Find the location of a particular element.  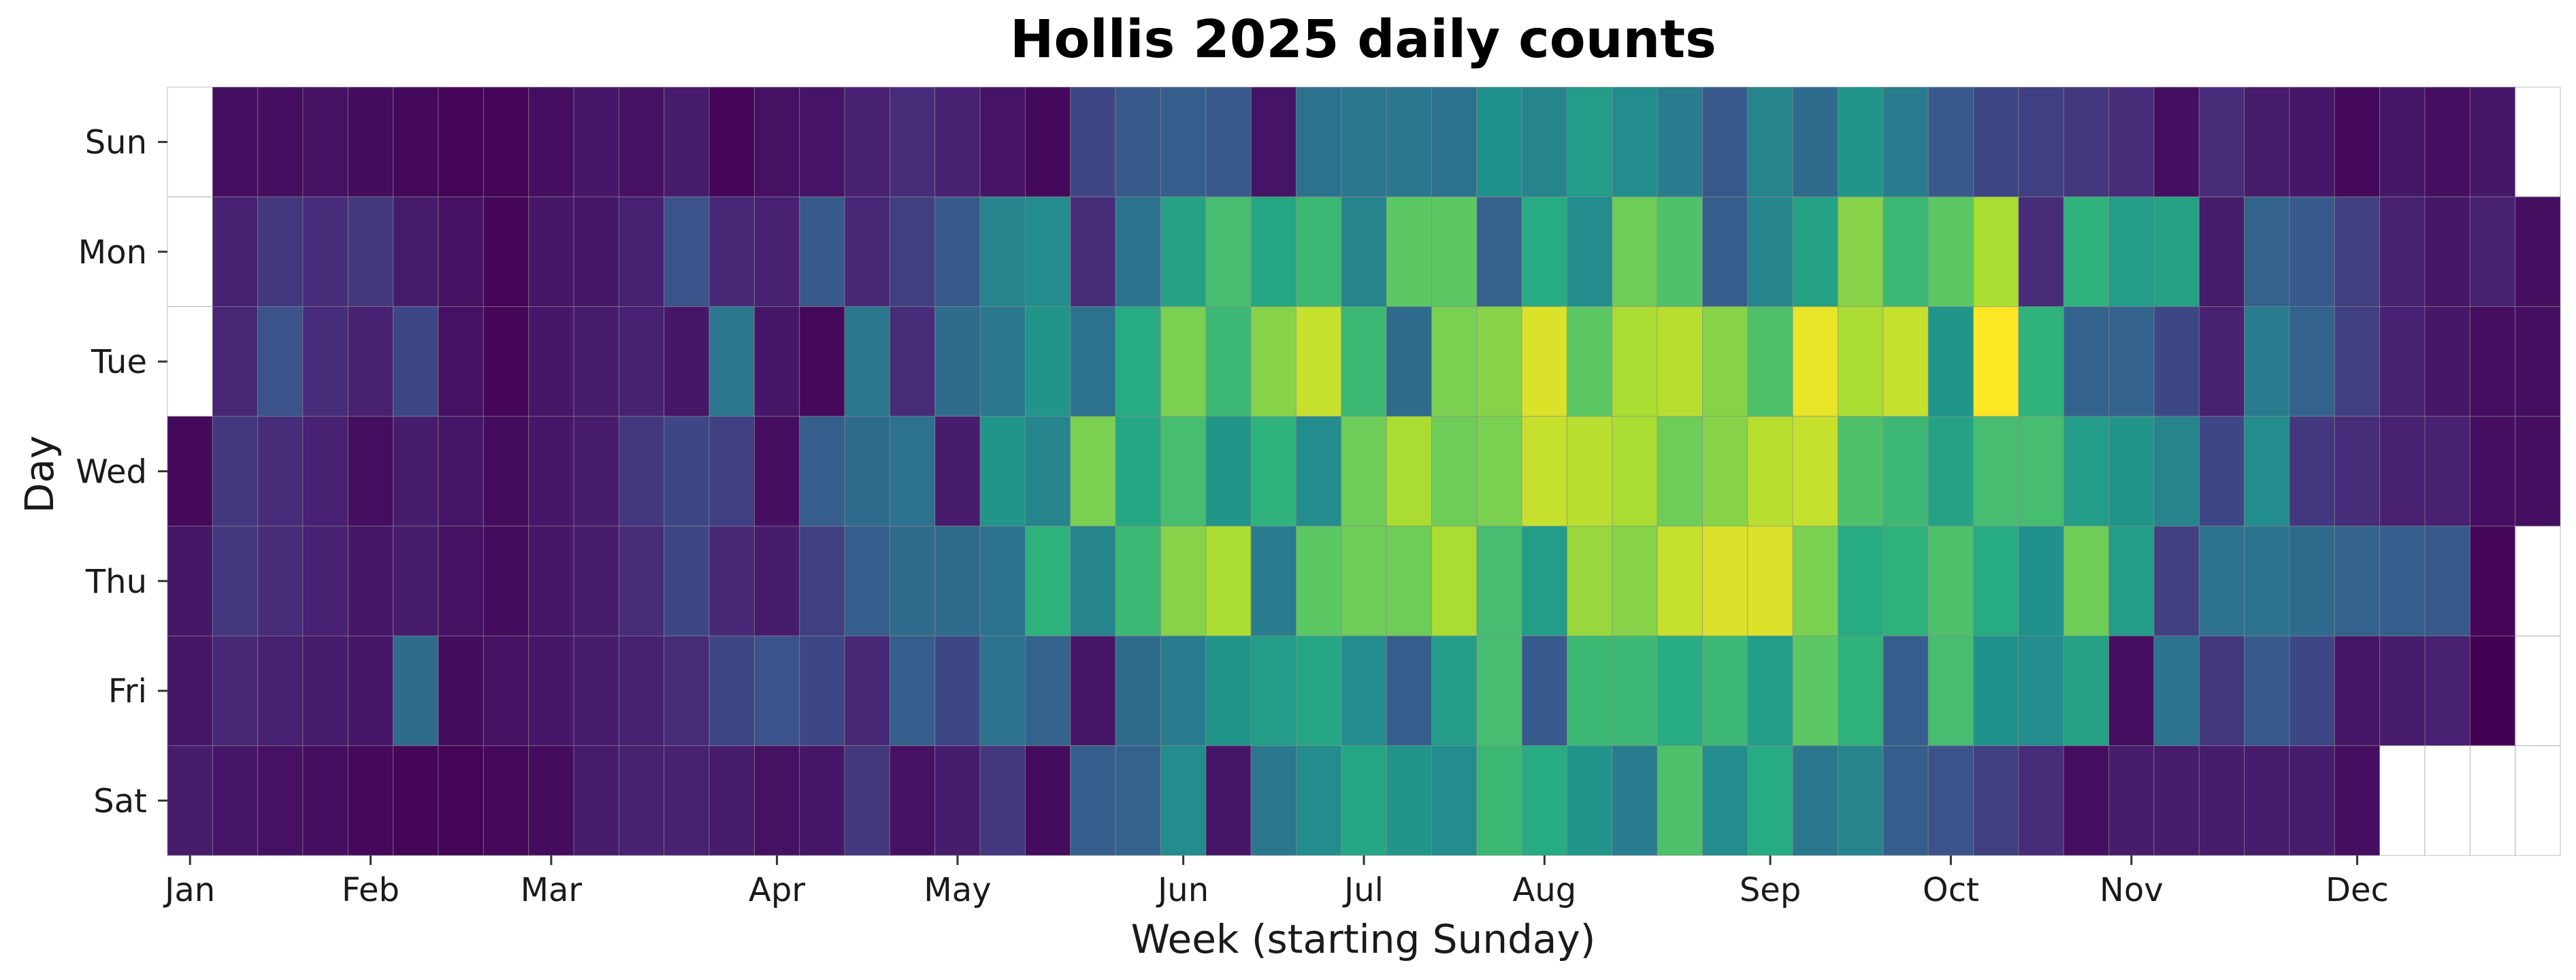

y-tick-label: Sat is located at coordinates (120, 801).